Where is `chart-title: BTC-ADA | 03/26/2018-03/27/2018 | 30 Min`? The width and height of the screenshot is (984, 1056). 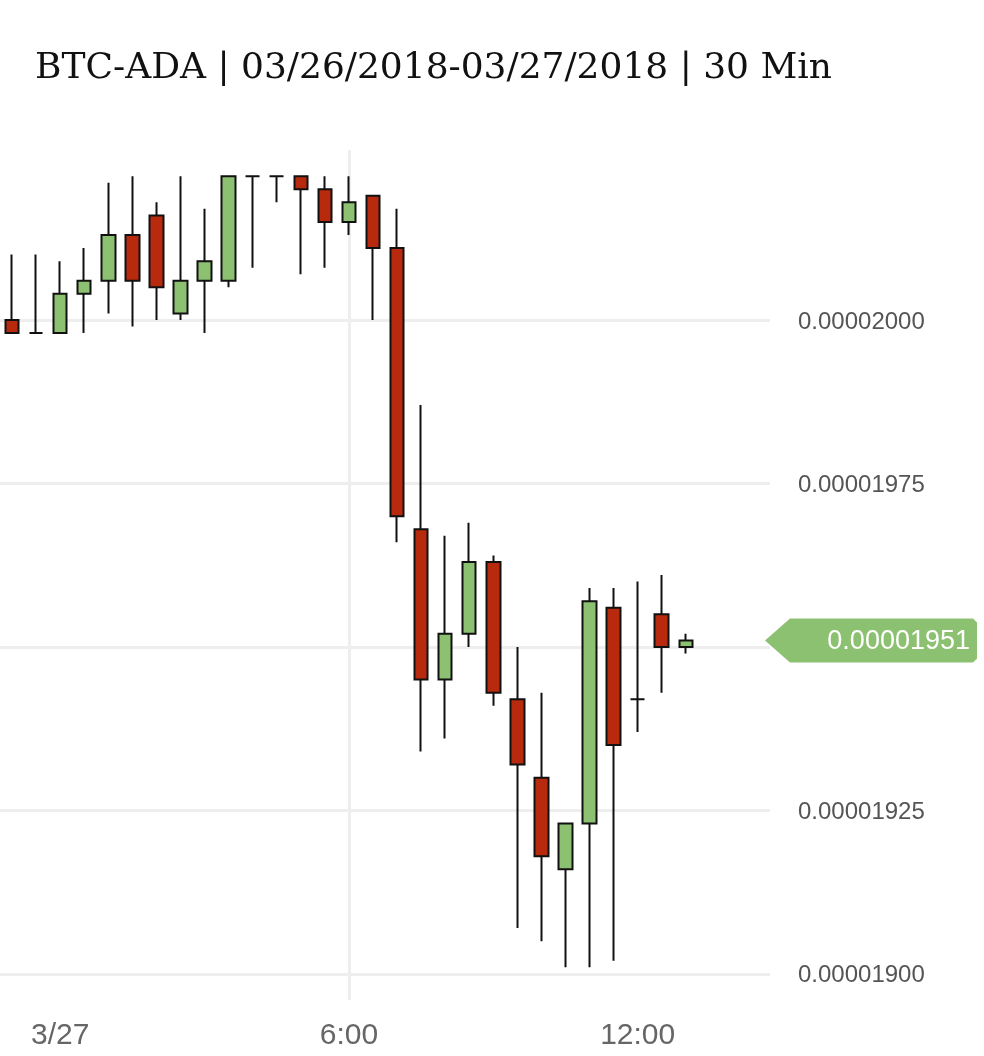
chart-title: BTC-ADA | 03/26/2018-03/27/2018 | 30 Min is located at coordinates (434, 65).